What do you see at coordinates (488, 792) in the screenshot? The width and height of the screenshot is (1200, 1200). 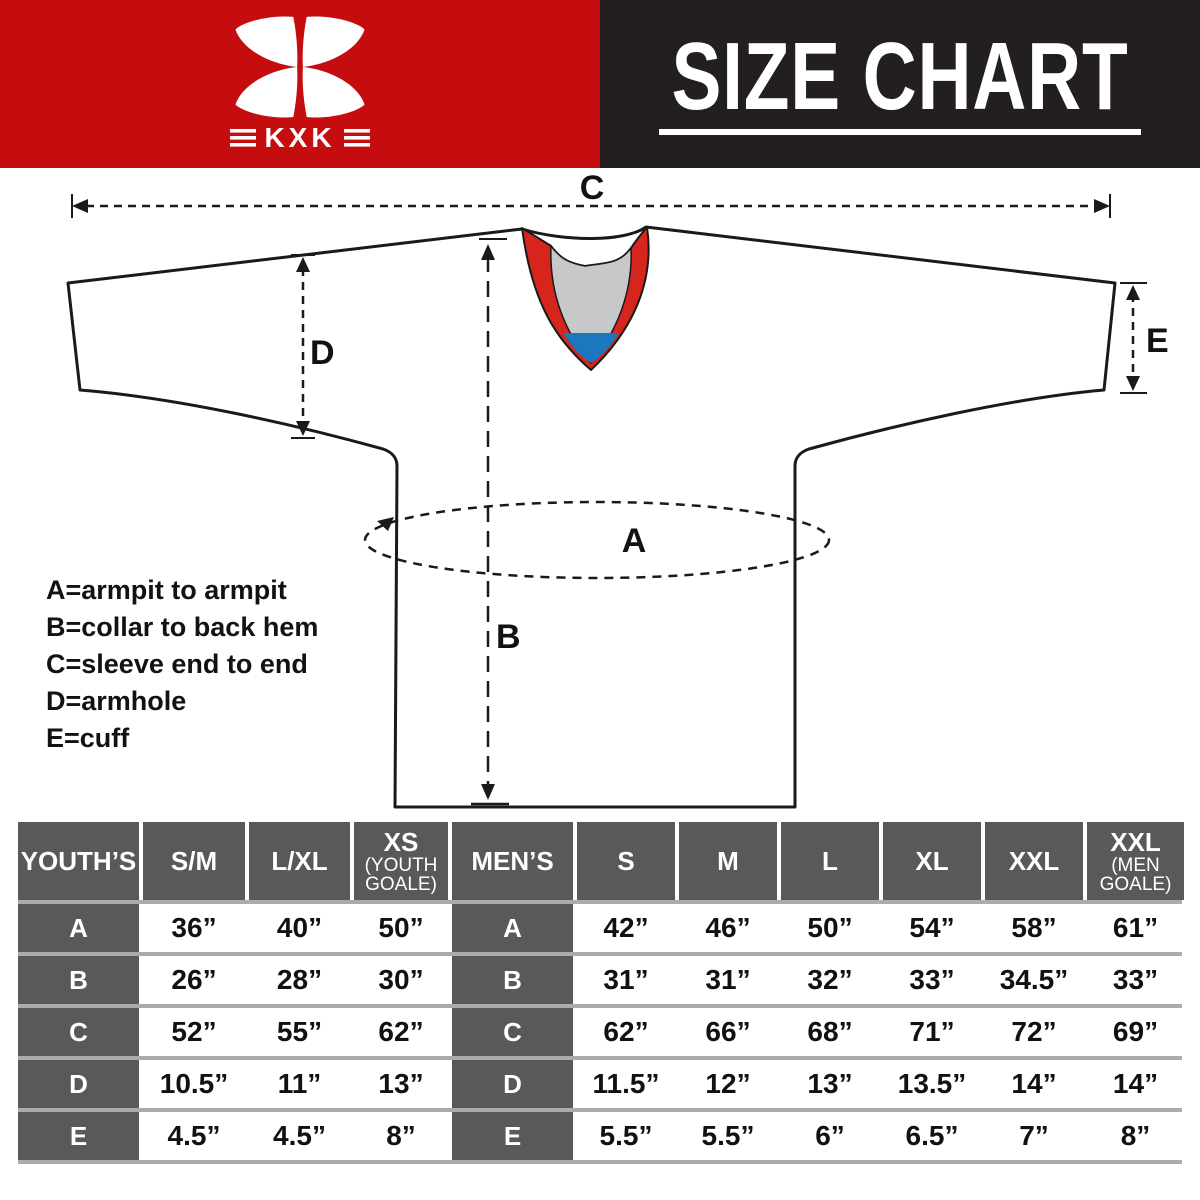 I see `b-arrowhead-bottom` at bounding box center [488, 792].